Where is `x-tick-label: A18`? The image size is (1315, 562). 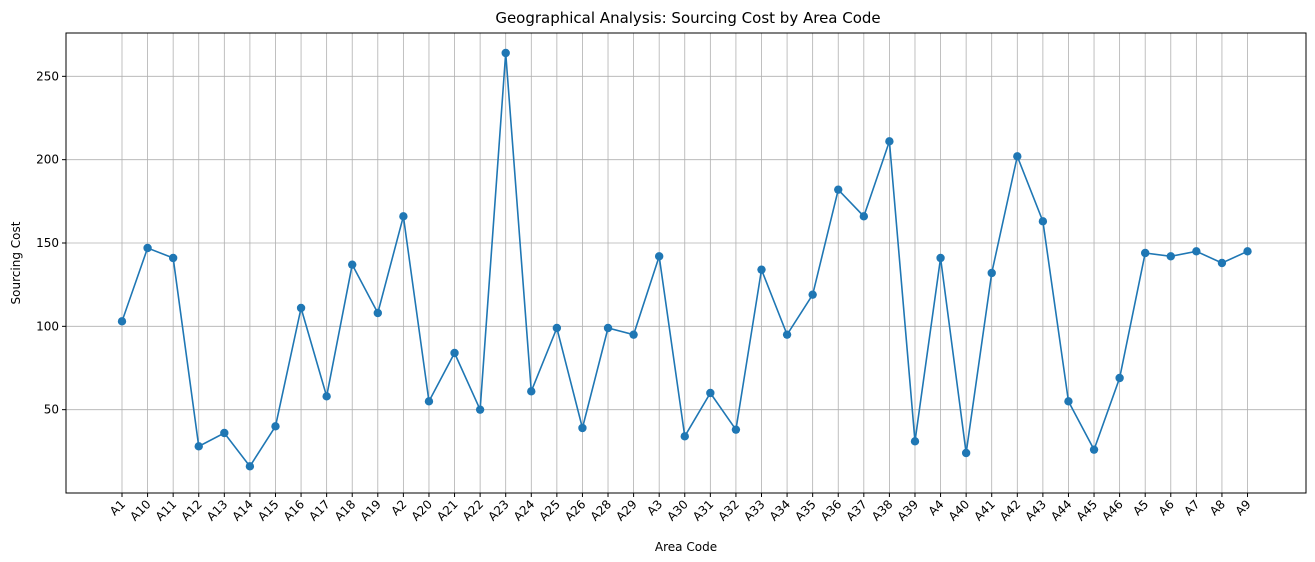 x-tick-label: A18 is located at coordinates (345, 510).